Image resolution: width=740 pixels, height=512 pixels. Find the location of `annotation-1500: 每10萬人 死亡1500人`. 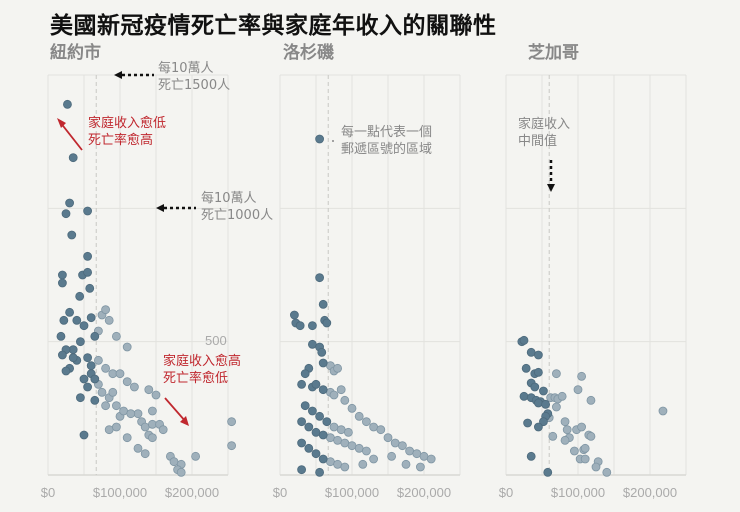

annotation-1500: 每10萬人 死亡1500人 is located at coordinates (194, 77).